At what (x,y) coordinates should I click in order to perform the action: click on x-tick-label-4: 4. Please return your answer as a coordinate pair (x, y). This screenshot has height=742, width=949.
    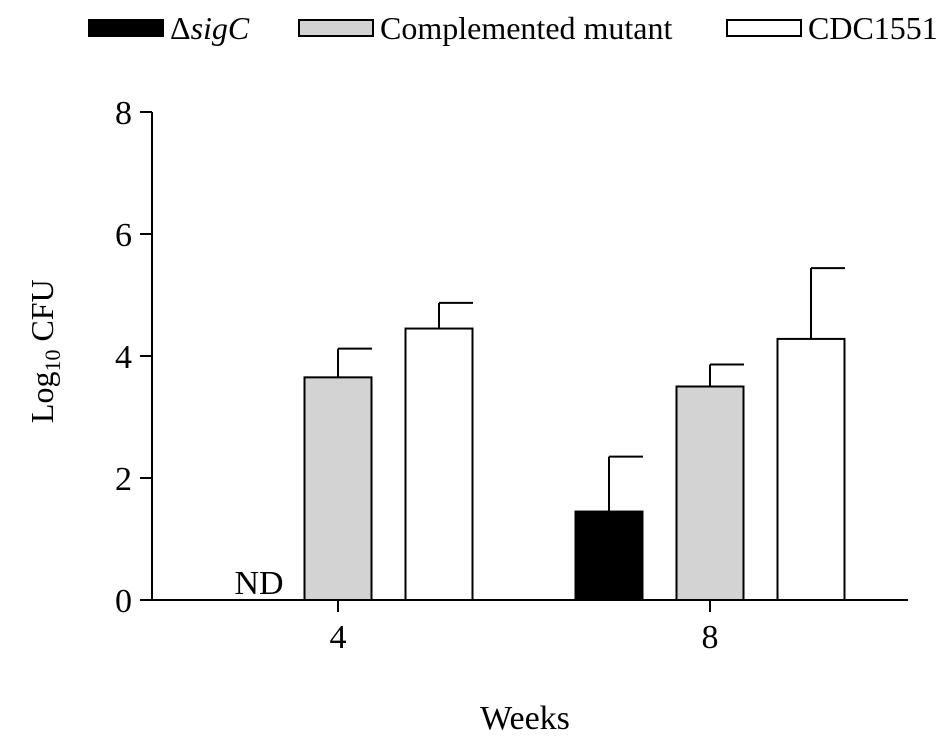
    Looking at the image, I should click on (338, 637).